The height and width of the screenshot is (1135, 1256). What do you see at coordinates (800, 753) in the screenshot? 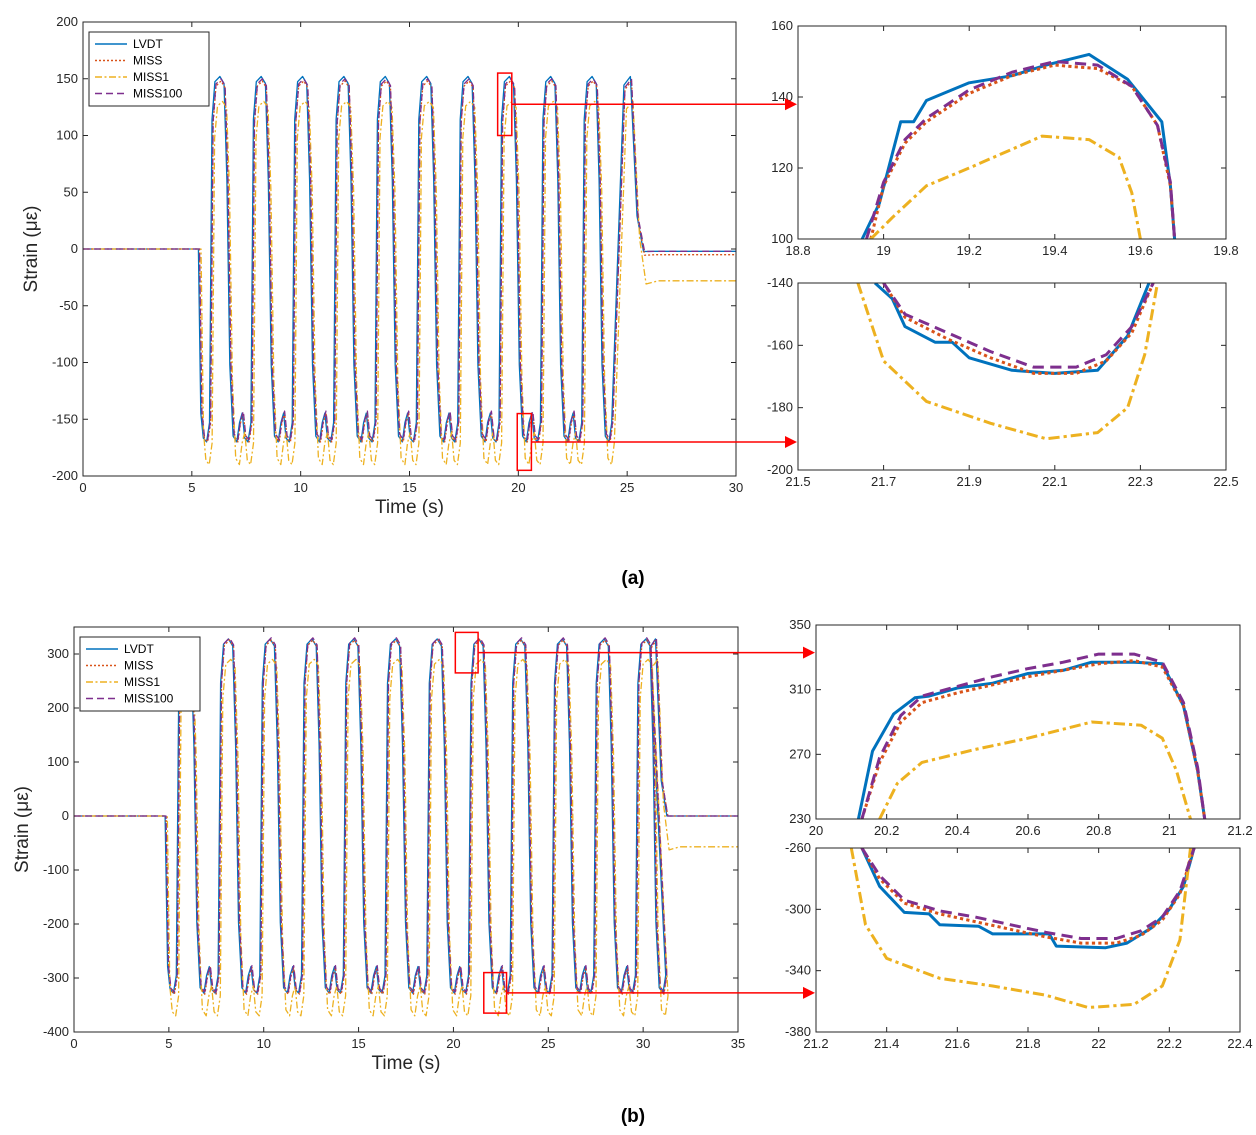
I see `y-tick-label: 270` at bounding box center [800, 753].